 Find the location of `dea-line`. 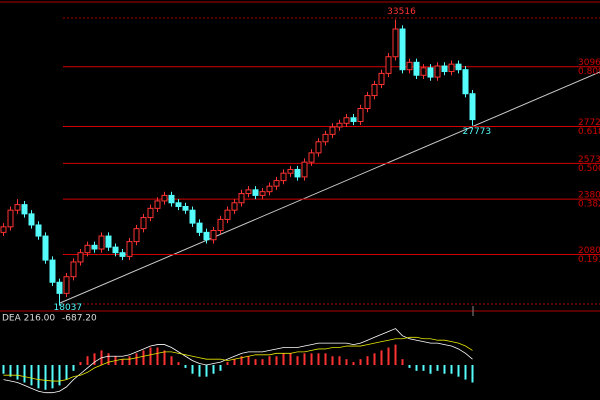

dea-line is located at coordinates (238, 359).